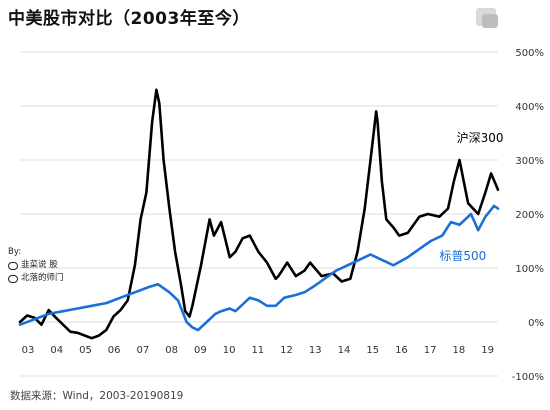  Describe the element at coordinates (114, 350) in the screenshot. I see `x-tick-label: 06` at that location.